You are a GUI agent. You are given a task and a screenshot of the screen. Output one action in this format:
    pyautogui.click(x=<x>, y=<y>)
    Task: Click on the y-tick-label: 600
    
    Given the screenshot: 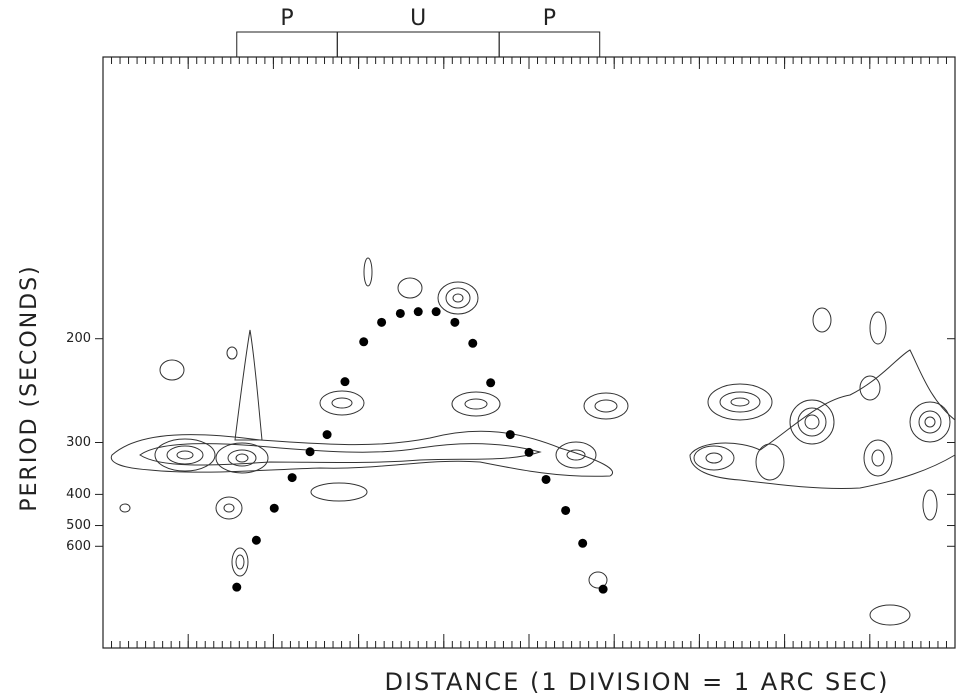 What is the action you would take?
    pyautogui.click(x=78, y=546)
    